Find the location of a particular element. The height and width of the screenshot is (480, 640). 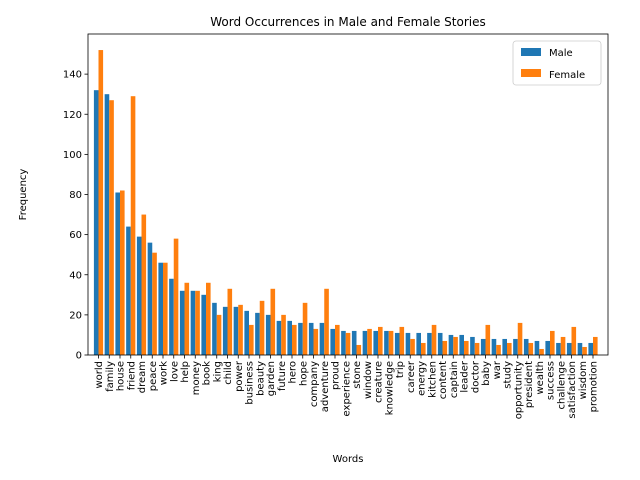

bar-female-garden is located at coordinates (273, 321).